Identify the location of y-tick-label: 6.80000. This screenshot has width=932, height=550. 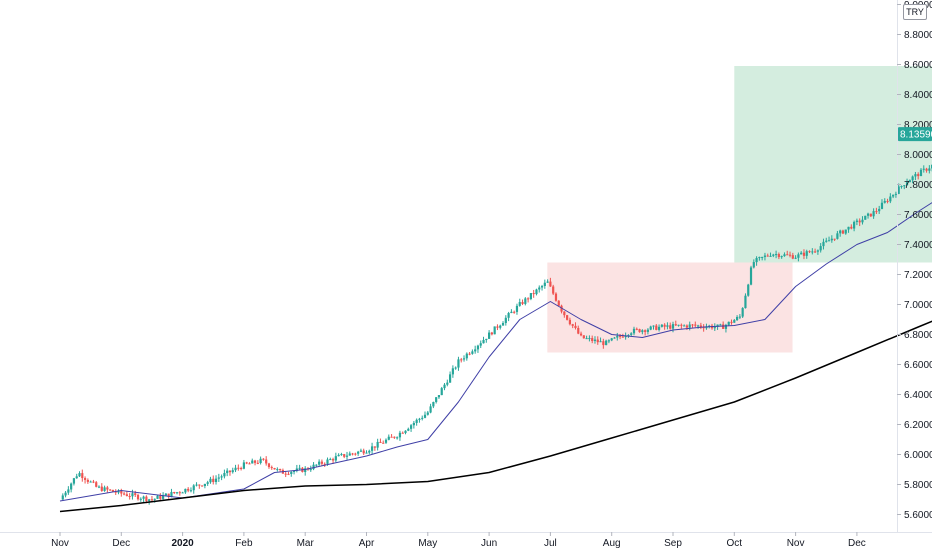
(918, 335).